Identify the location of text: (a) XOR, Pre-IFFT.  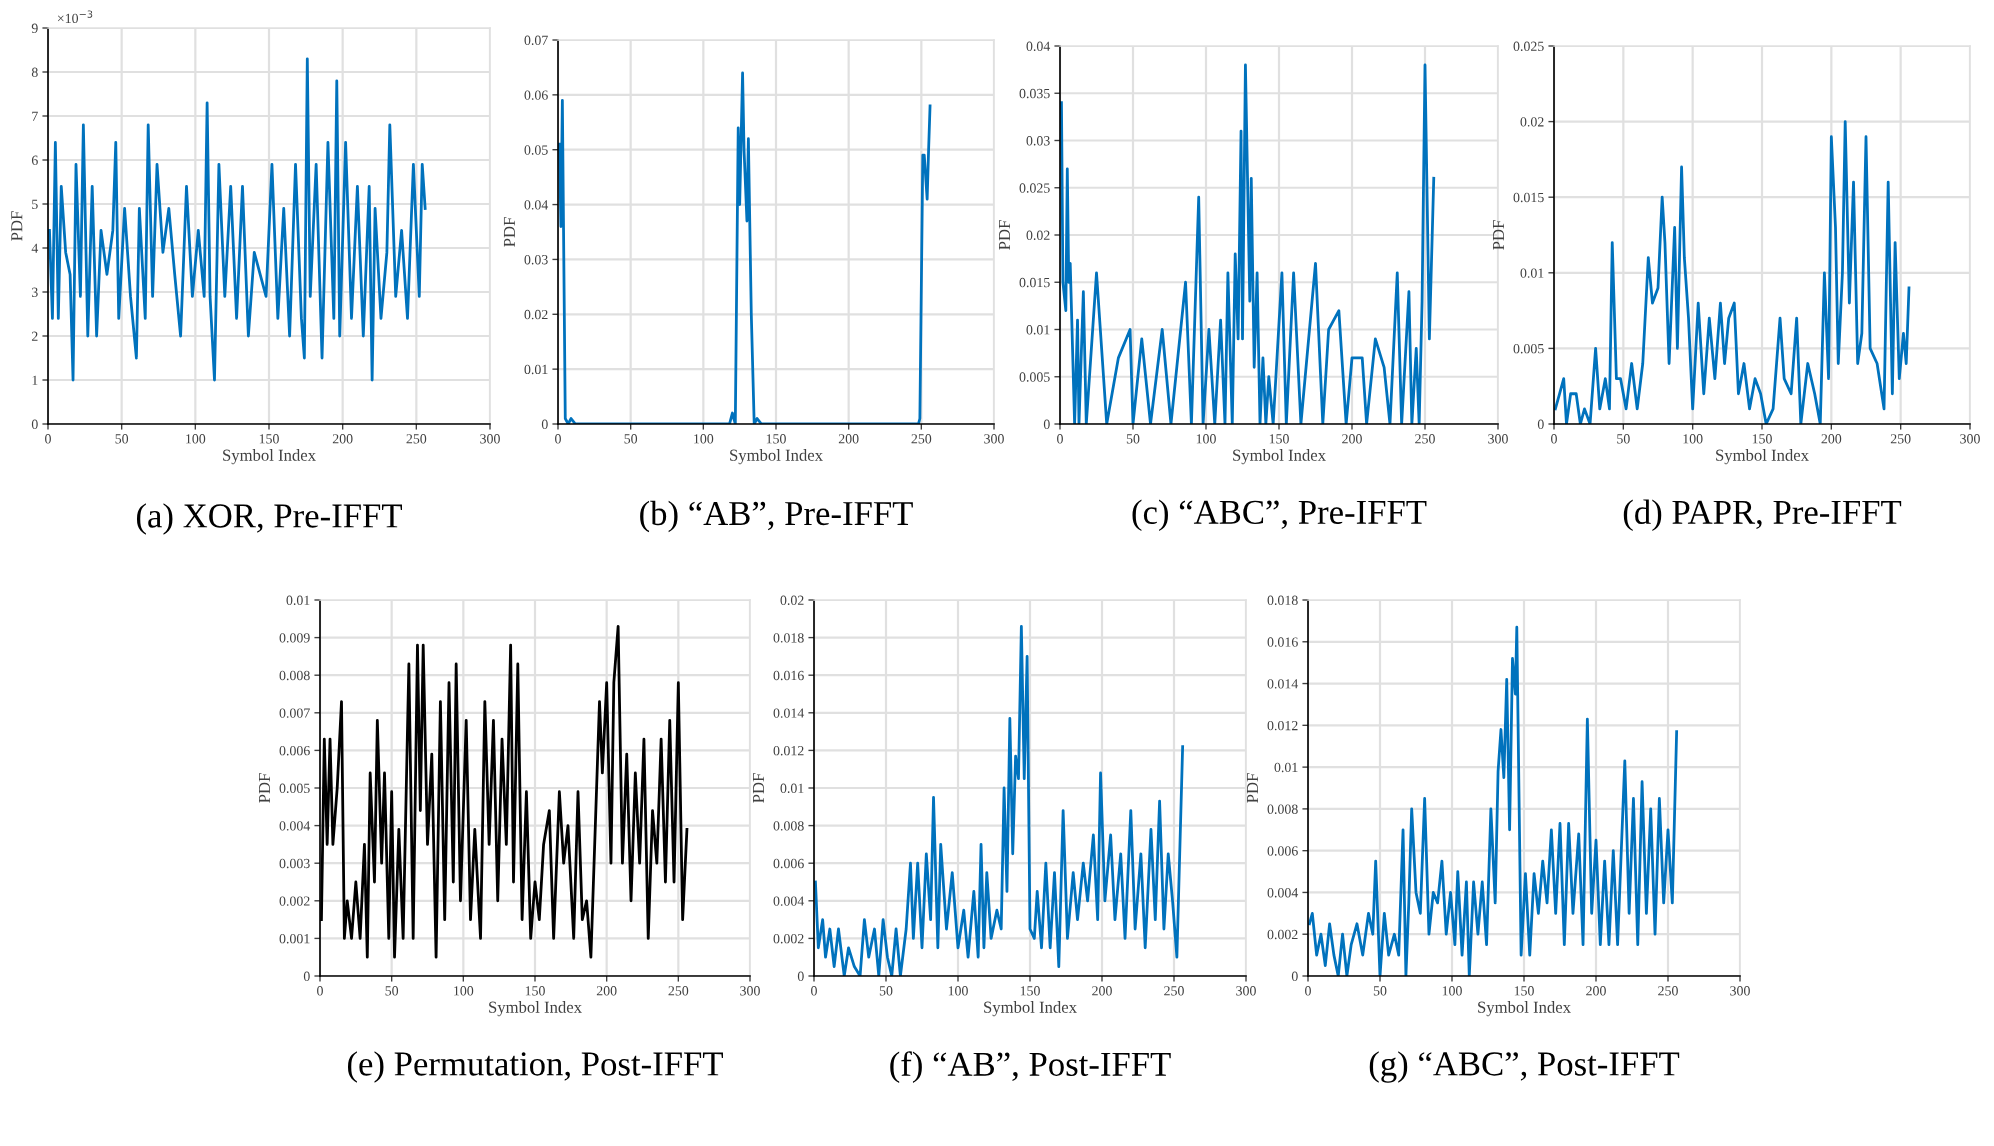
(269, 519).